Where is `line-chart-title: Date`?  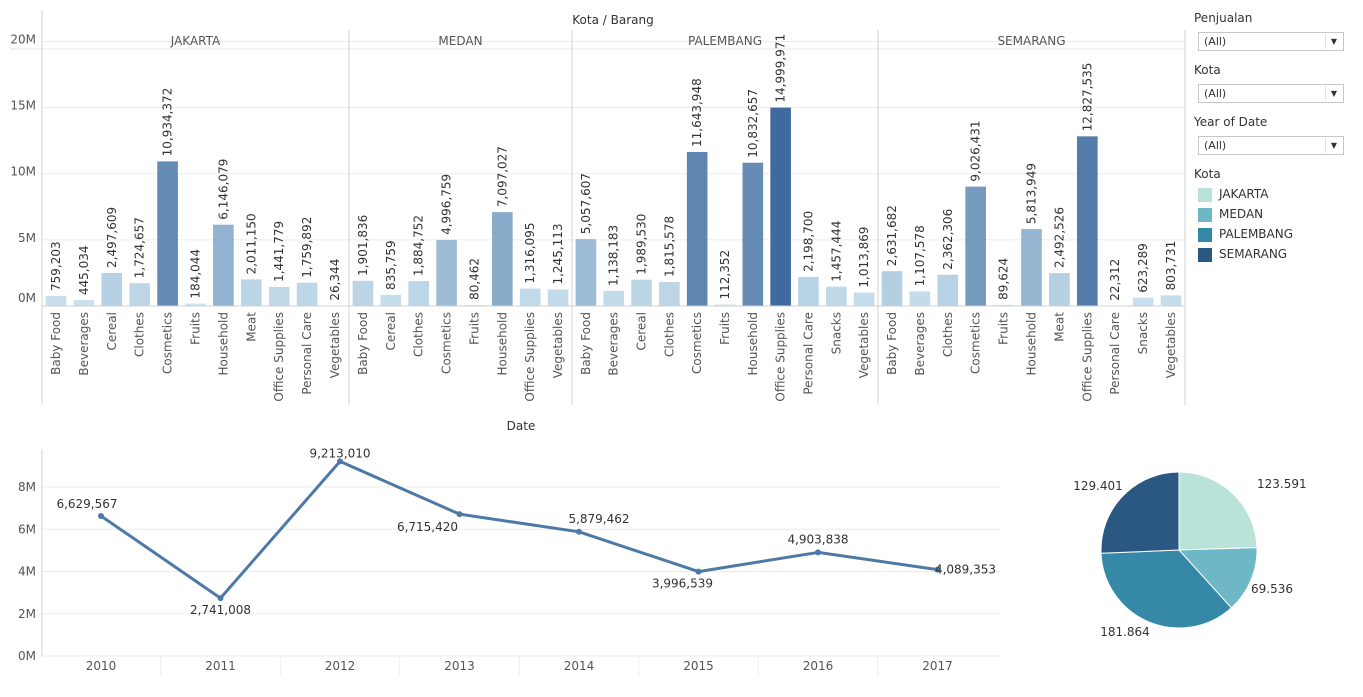
line-chart-title: Date is located at coordinates (521, 426).